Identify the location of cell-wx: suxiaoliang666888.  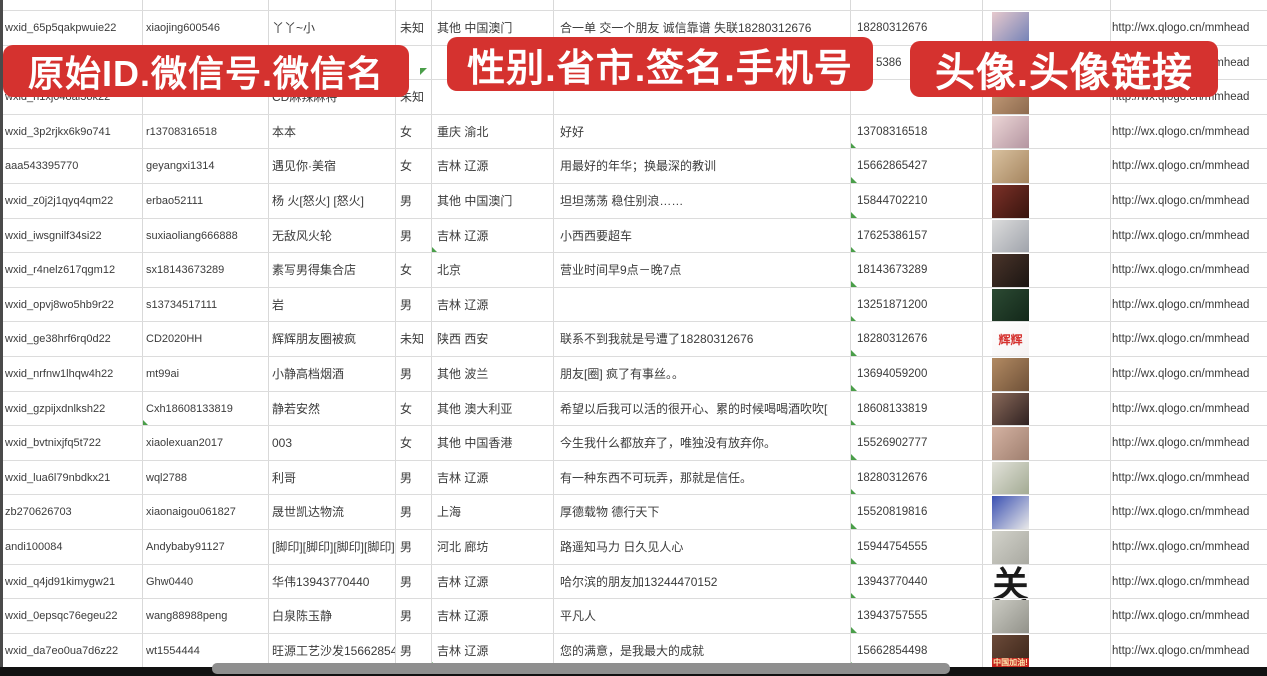
(192, 235).